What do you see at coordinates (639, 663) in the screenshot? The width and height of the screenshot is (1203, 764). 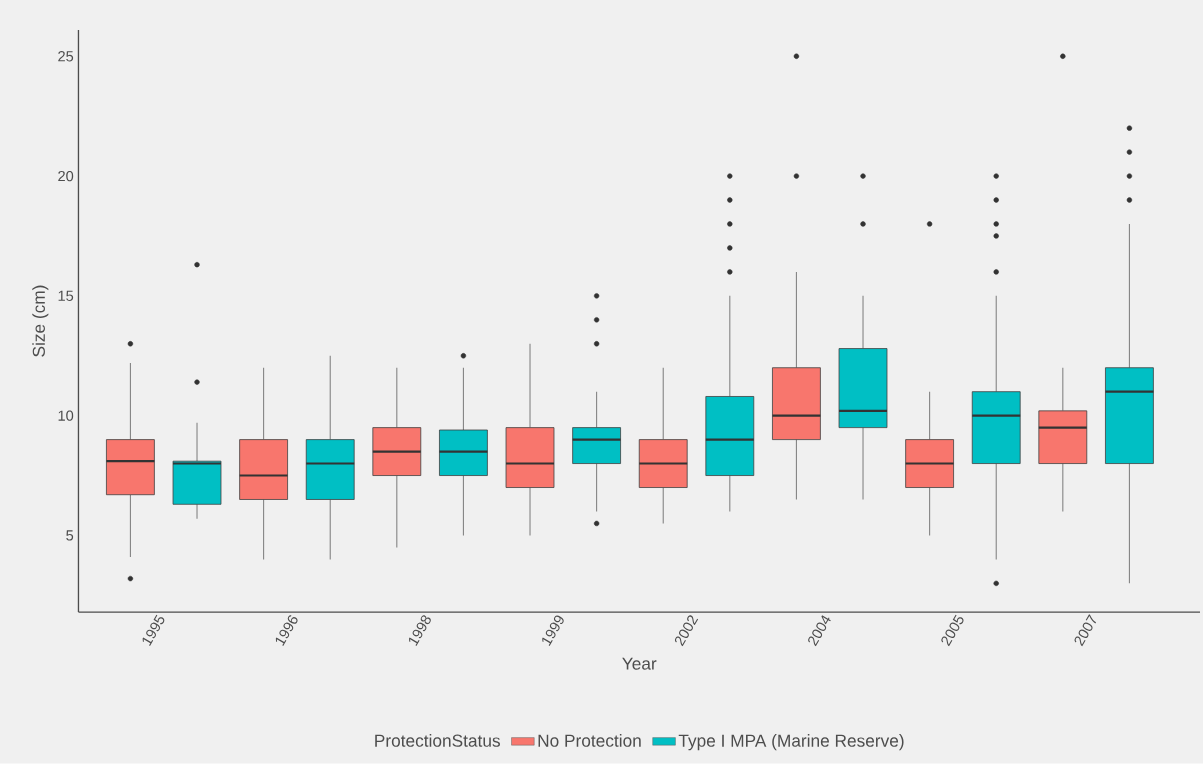 I see `x-axis-title: Year` at bounding box center [639, 663].